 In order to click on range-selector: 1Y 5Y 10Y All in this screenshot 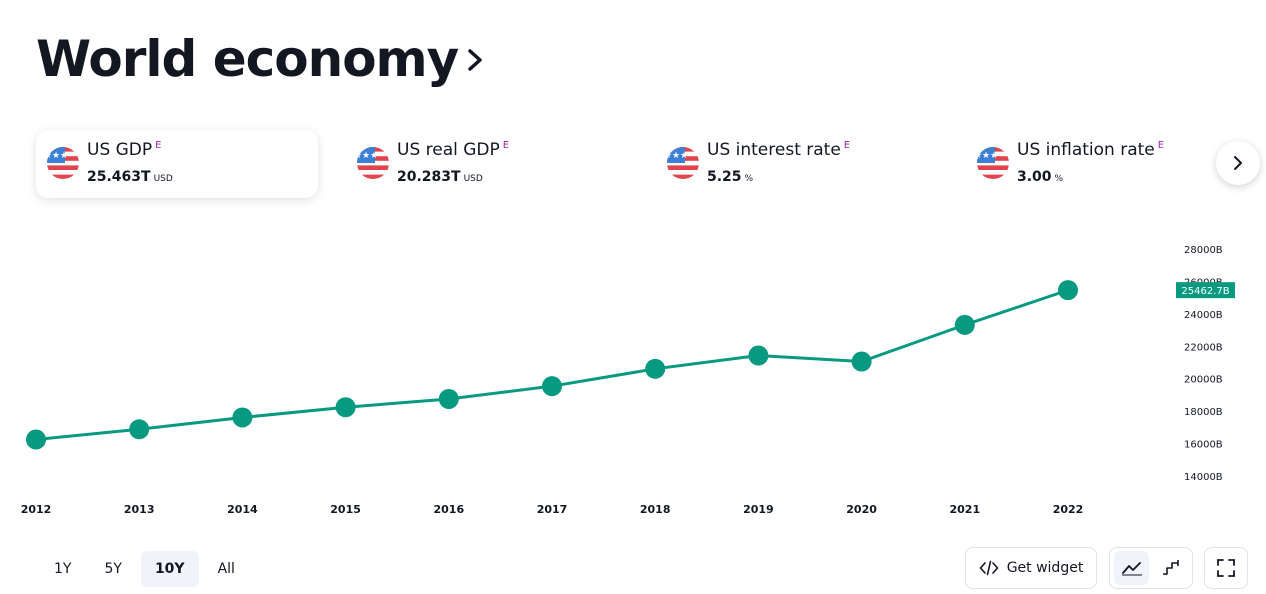, I will do `click(147, 569)`.